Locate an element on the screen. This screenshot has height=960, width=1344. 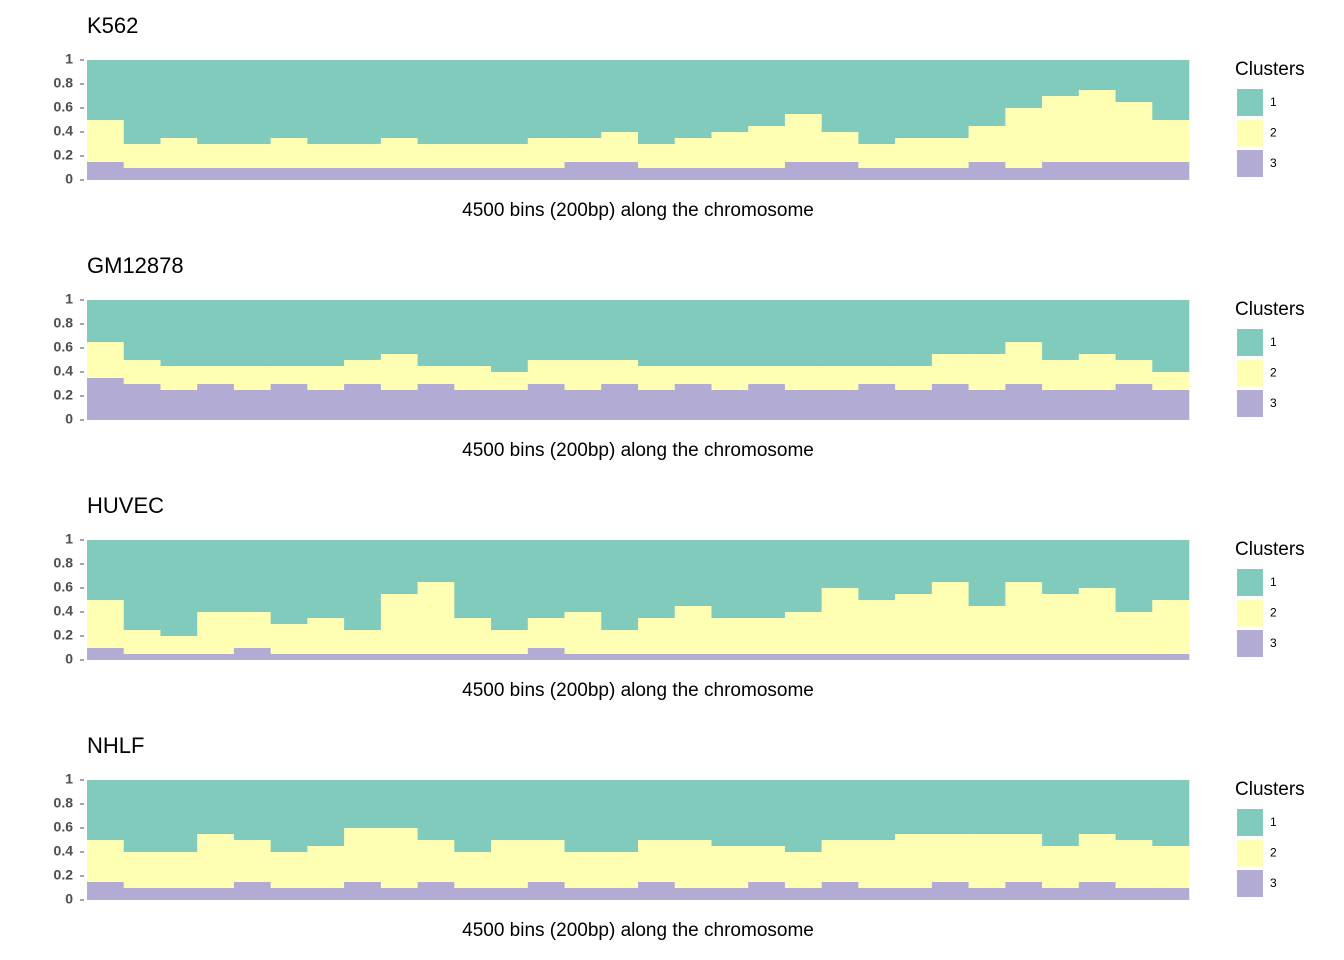
y-tick-label: 0.2 is located at coordinates (64, 635).